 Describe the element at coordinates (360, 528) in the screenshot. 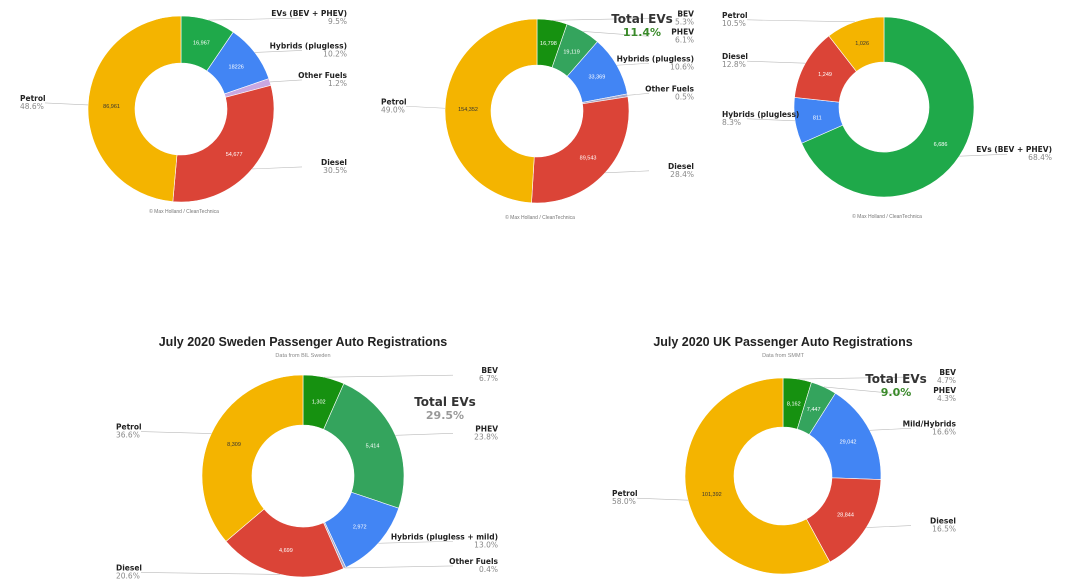

I see `slice-value-label: 2,972` at that location.